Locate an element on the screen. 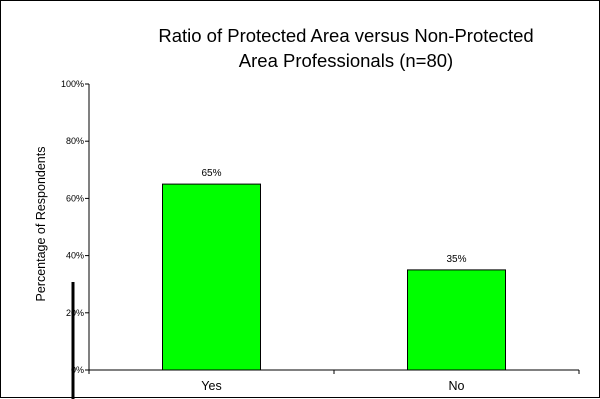 This screenshot has width=600, height=399. chart-title-line-2: Area Professionals (n=80) is located at coordinates (346, 60).